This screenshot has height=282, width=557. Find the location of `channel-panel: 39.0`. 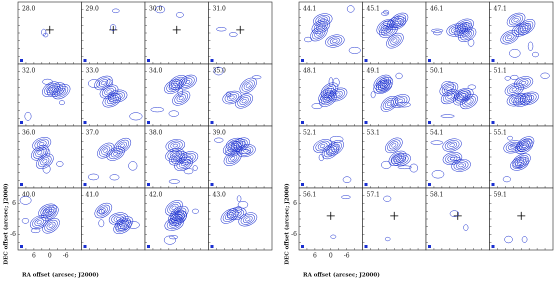

channel-panel: 39.0 is located at coordinates (240, 157).